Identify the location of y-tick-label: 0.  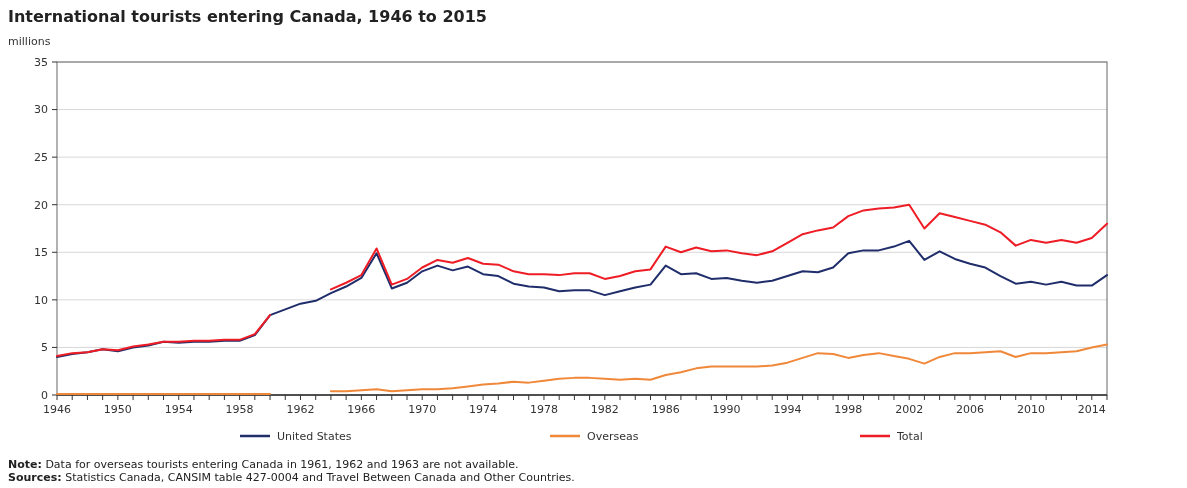
(44, 395).